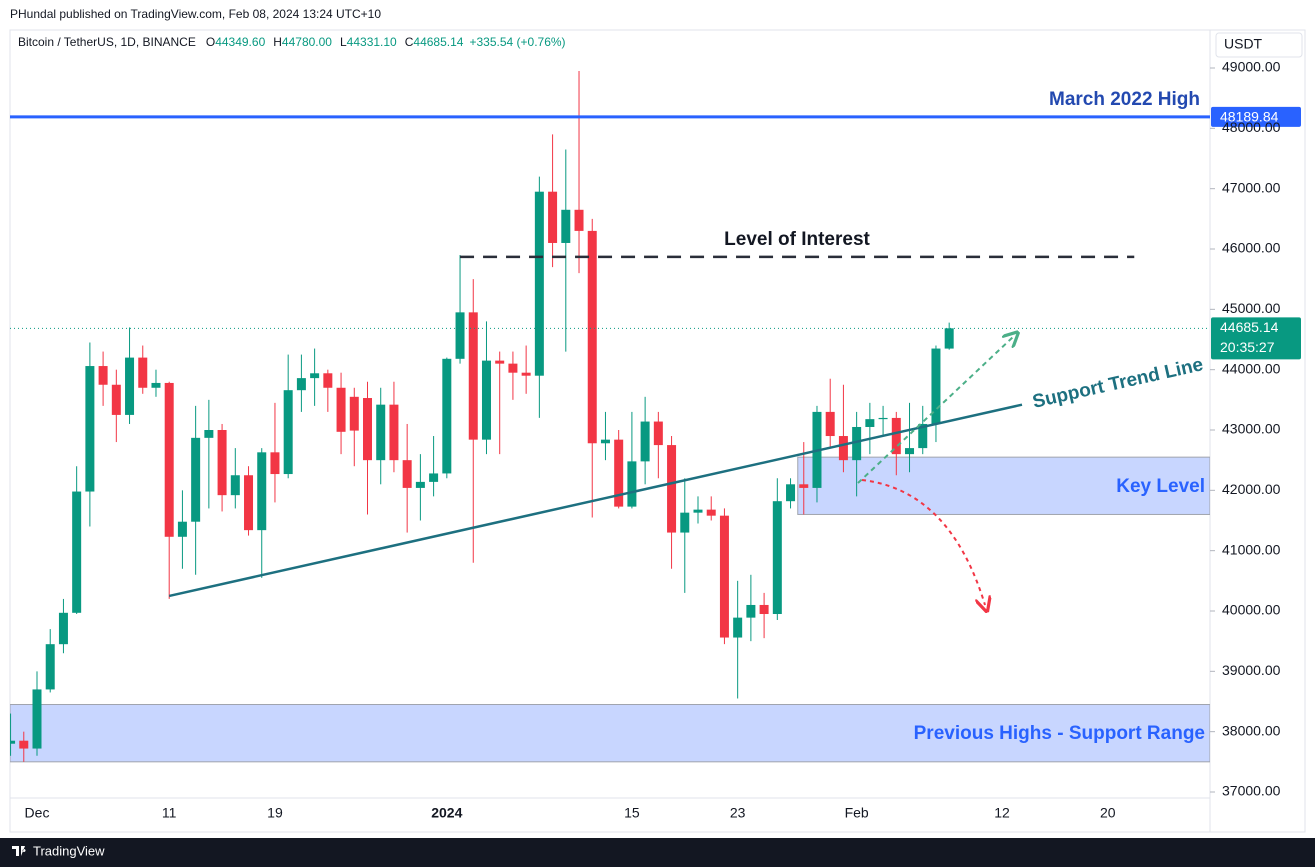  Describe the element at coordinates (1251, 308) in the screenshot. I see `y-tick-label: 45000.00` at that location.